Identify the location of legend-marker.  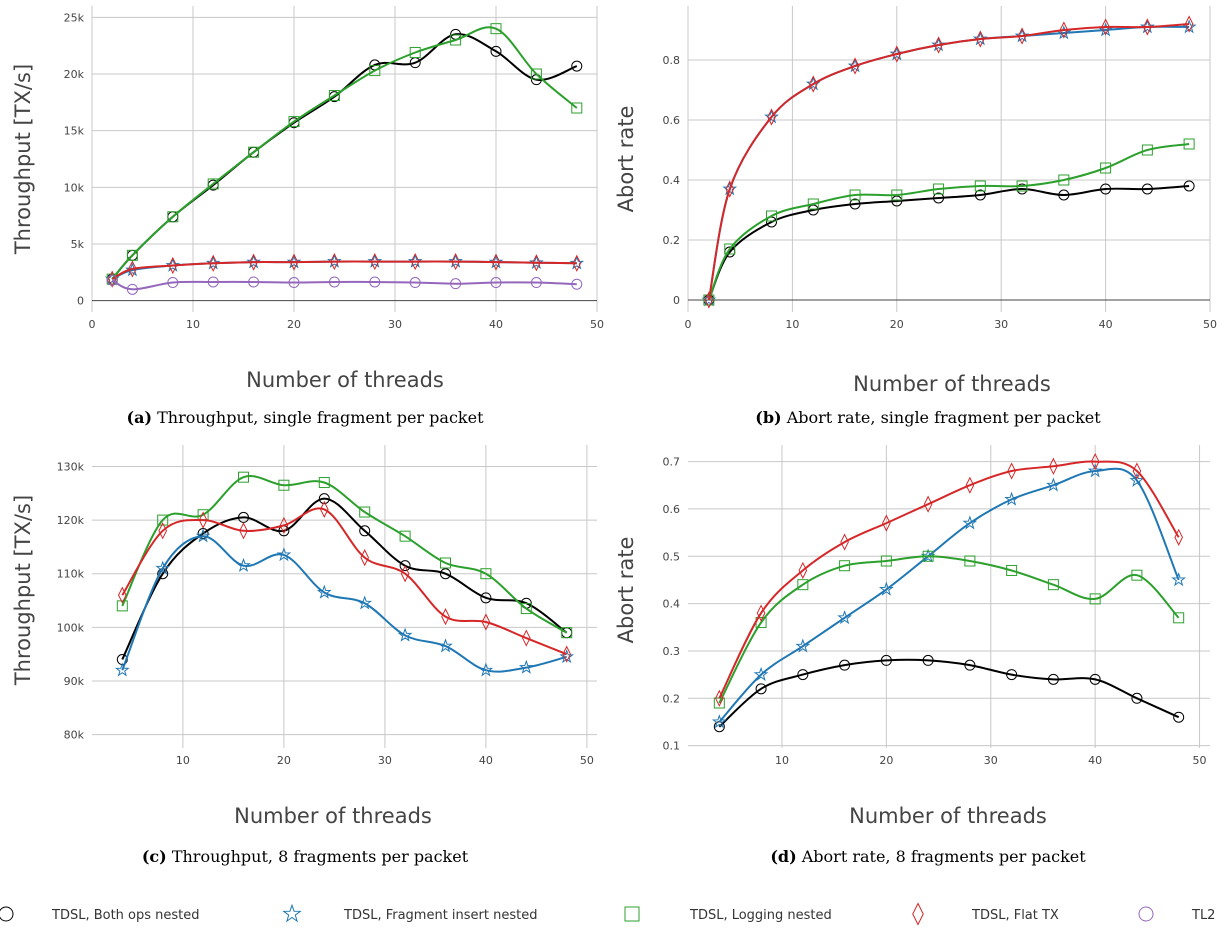
(292, 913).